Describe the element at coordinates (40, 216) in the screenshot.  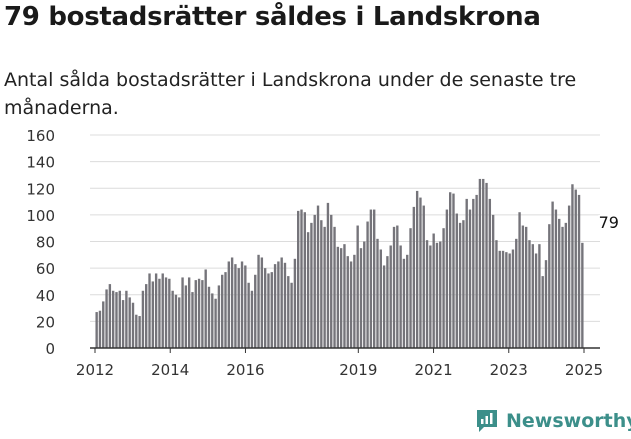
I see `y-tick-label: 100` at that location.